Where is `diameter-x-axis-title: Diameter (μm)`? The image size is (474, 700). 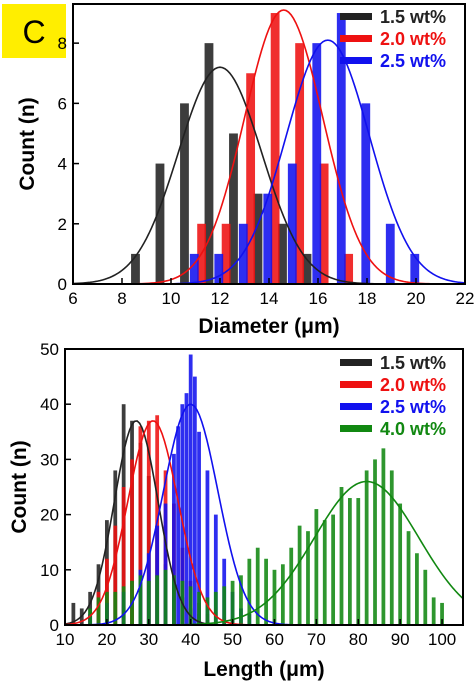 diameter-x-axis-title: Diameter (μm) is located at coordinates (268, 326).